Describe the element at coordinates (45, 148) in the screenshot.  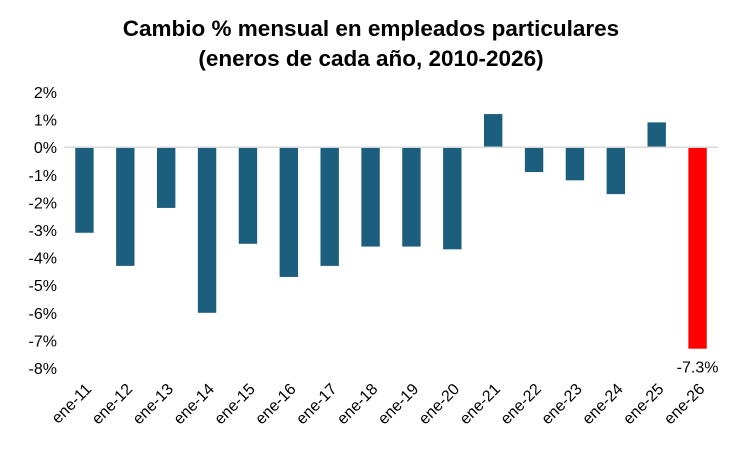
I see `y-tick-label: 0%` at that location.